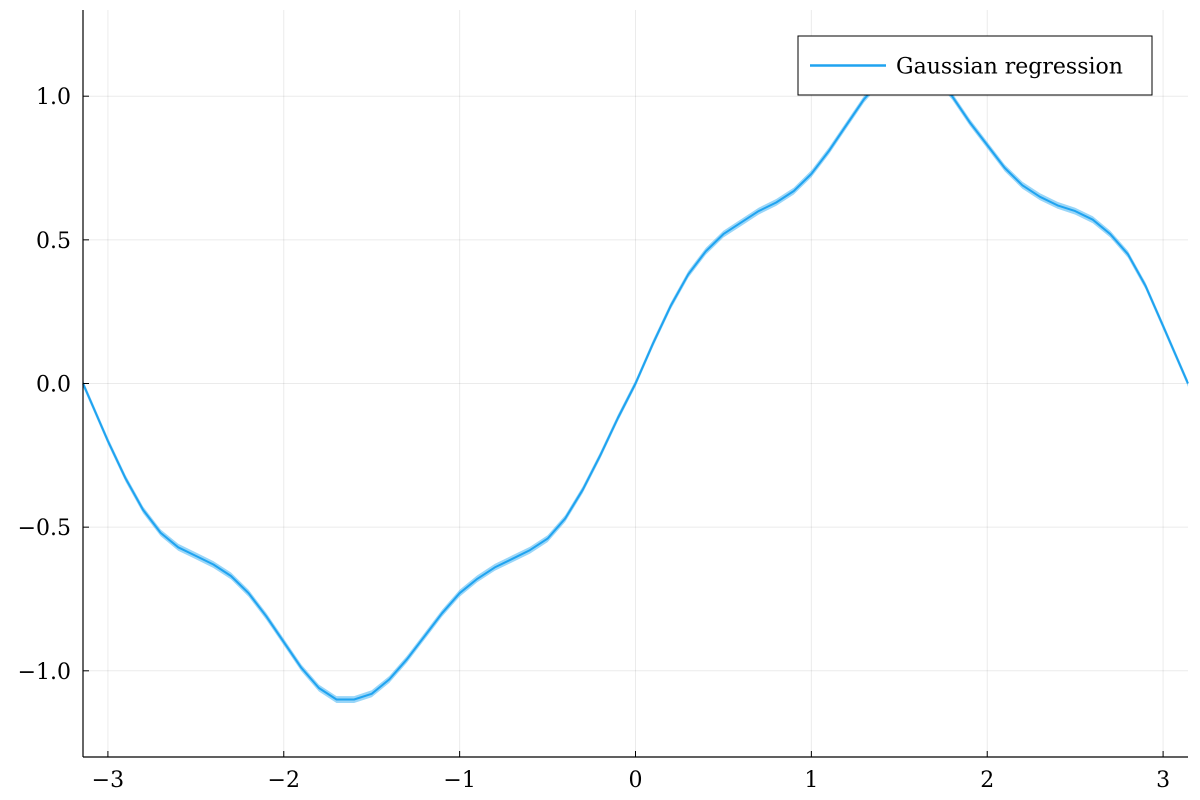 The height and width of the screenshot is (800, 1200). I want to click on y-tick-label: 0.5, so click(53, 241).